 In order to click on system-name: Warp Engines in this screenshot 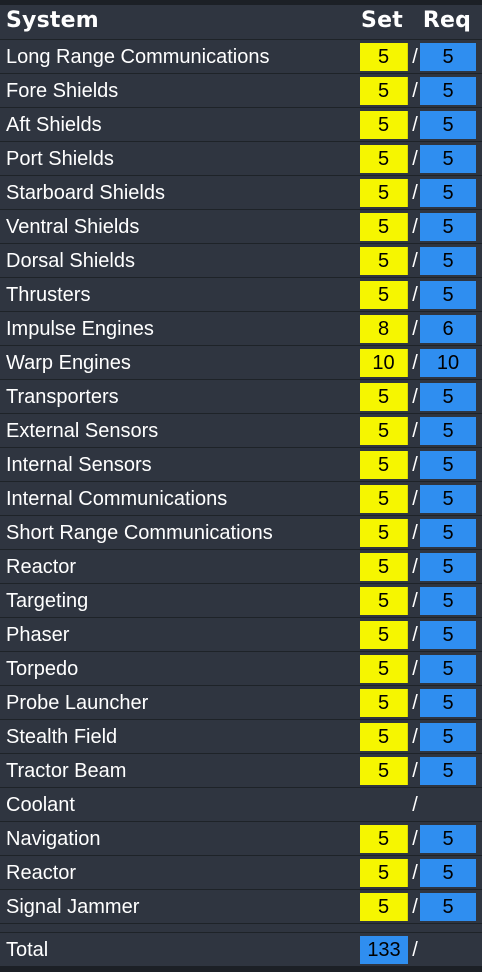, I will do `click(68, 363)`.